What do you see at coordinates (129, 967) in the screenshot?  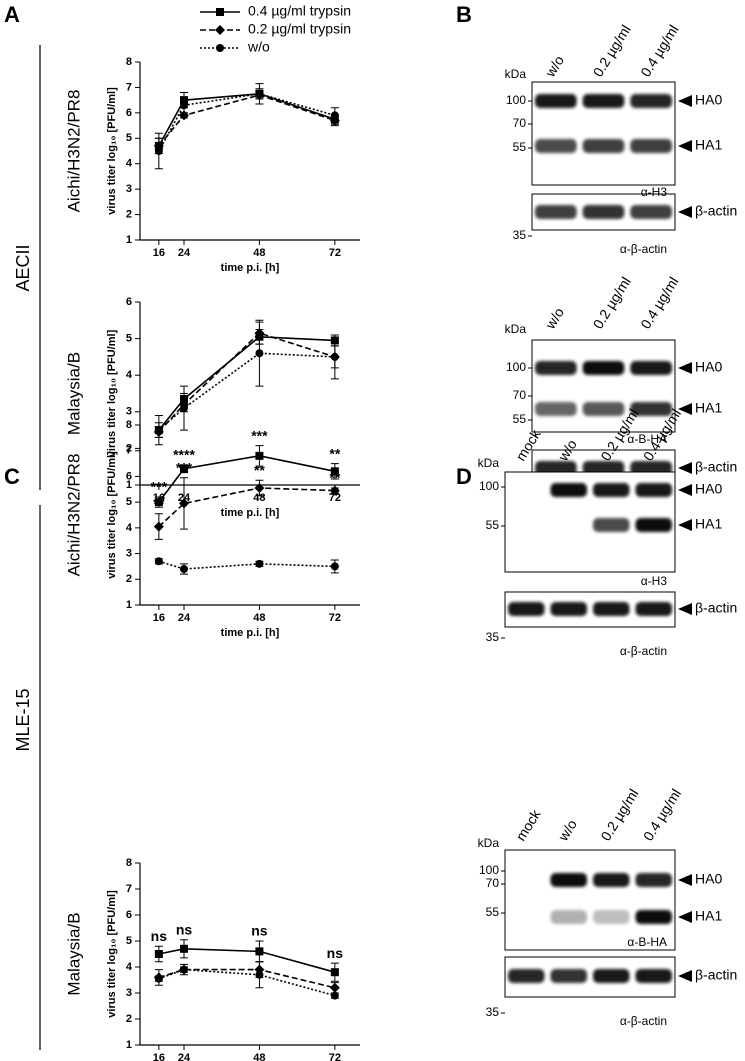 I see `y-tick-label: 4` at bounding box center [129, 967].